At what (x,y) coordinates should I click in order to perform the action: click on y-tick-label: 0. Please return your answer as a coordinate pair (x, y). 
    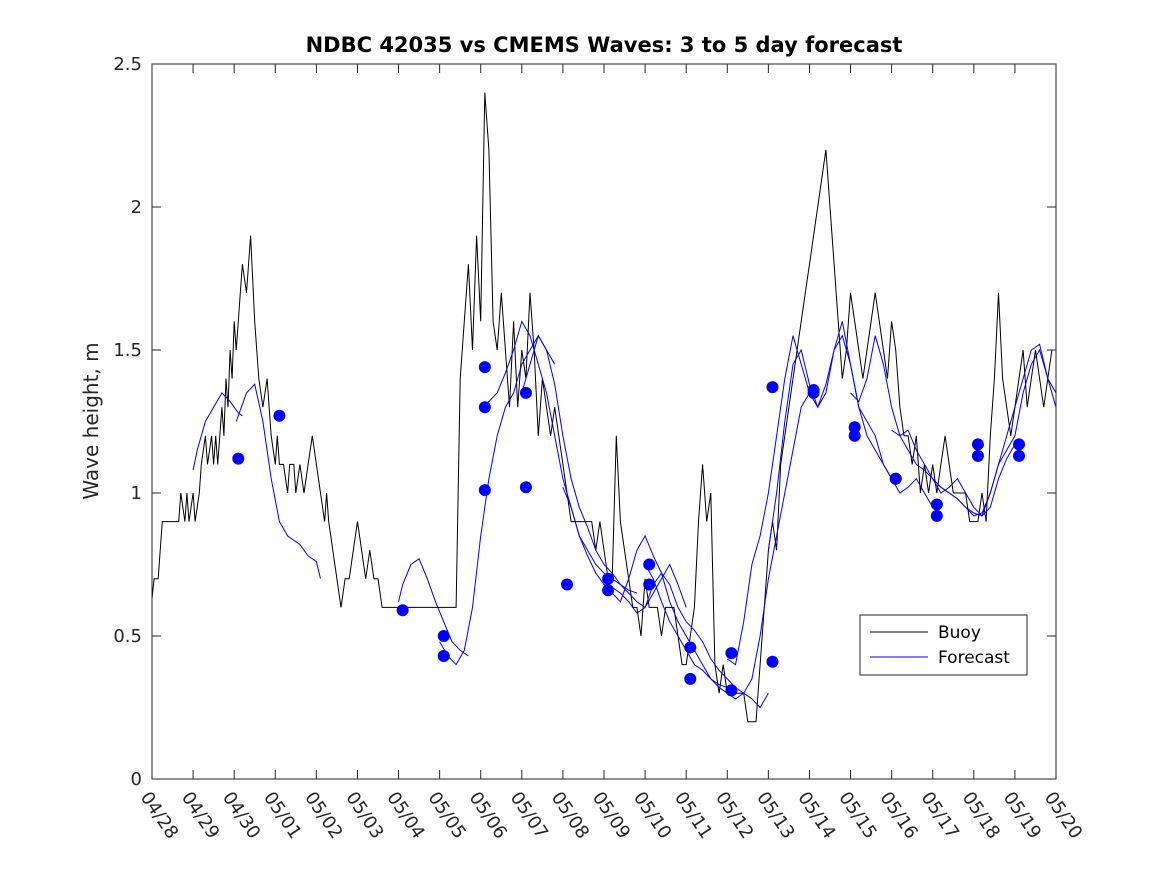
    Looking at the image, I should click on (136, 779).